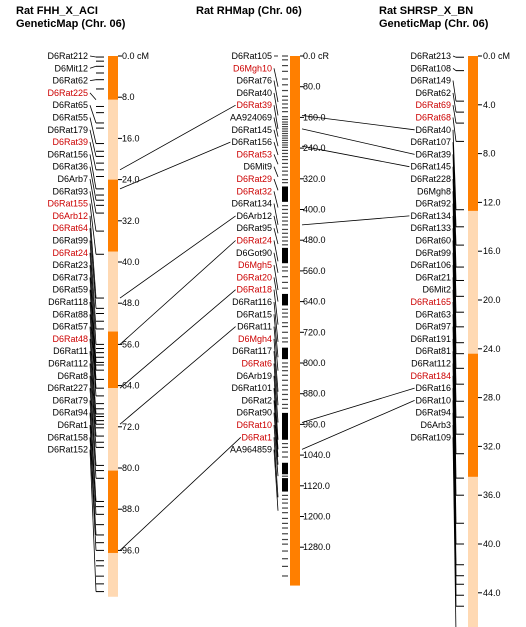  Describe the element at coordinates (430, 167) in the screenshot. I see `marker-label: D6Rat145` at that location.